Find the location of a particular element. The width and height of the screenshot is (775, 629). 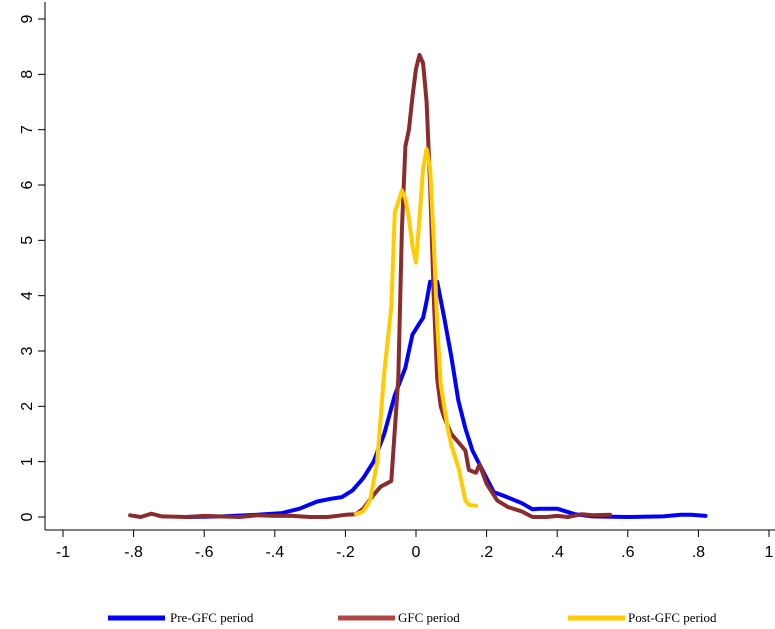

y-tick-label: 7 is located at coordinates (27, 129).